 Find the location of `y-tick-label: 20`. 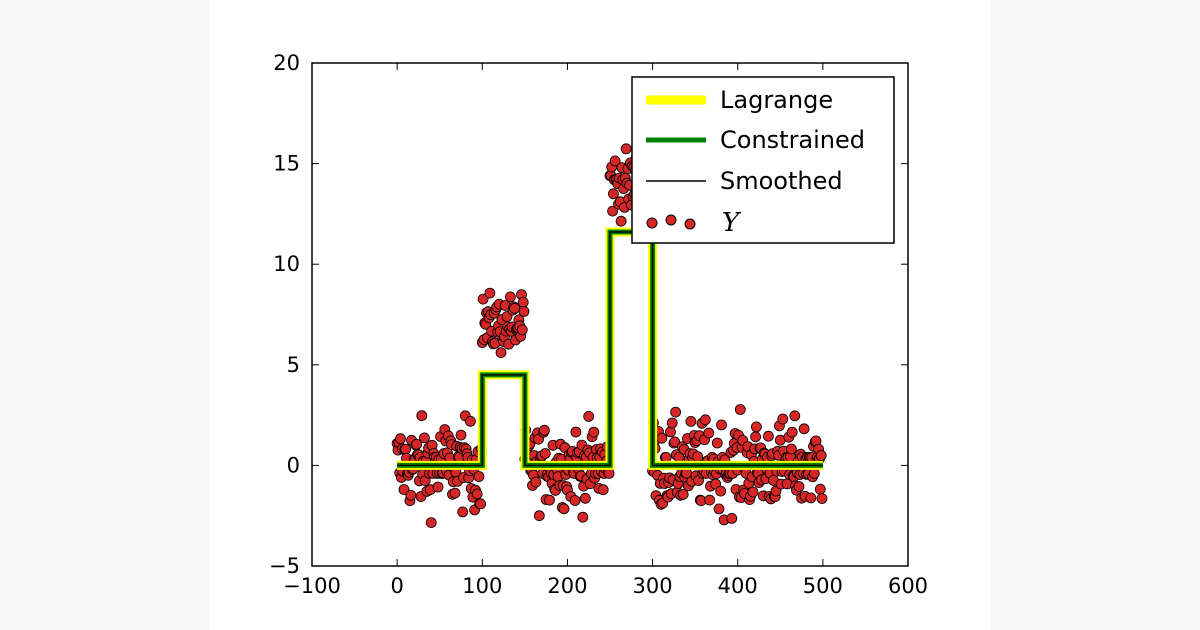

y-tick-label: 20 is located at coordinates (286, 63).